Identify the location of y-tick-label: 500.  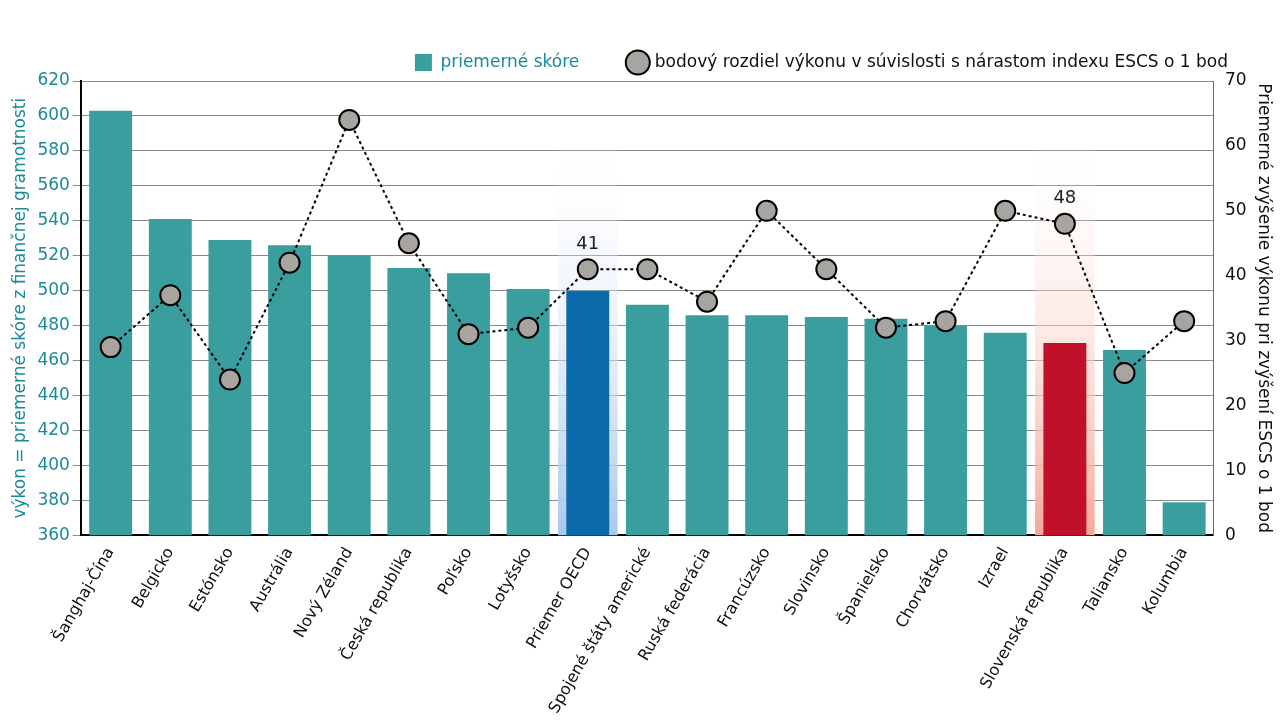
(53, 289).